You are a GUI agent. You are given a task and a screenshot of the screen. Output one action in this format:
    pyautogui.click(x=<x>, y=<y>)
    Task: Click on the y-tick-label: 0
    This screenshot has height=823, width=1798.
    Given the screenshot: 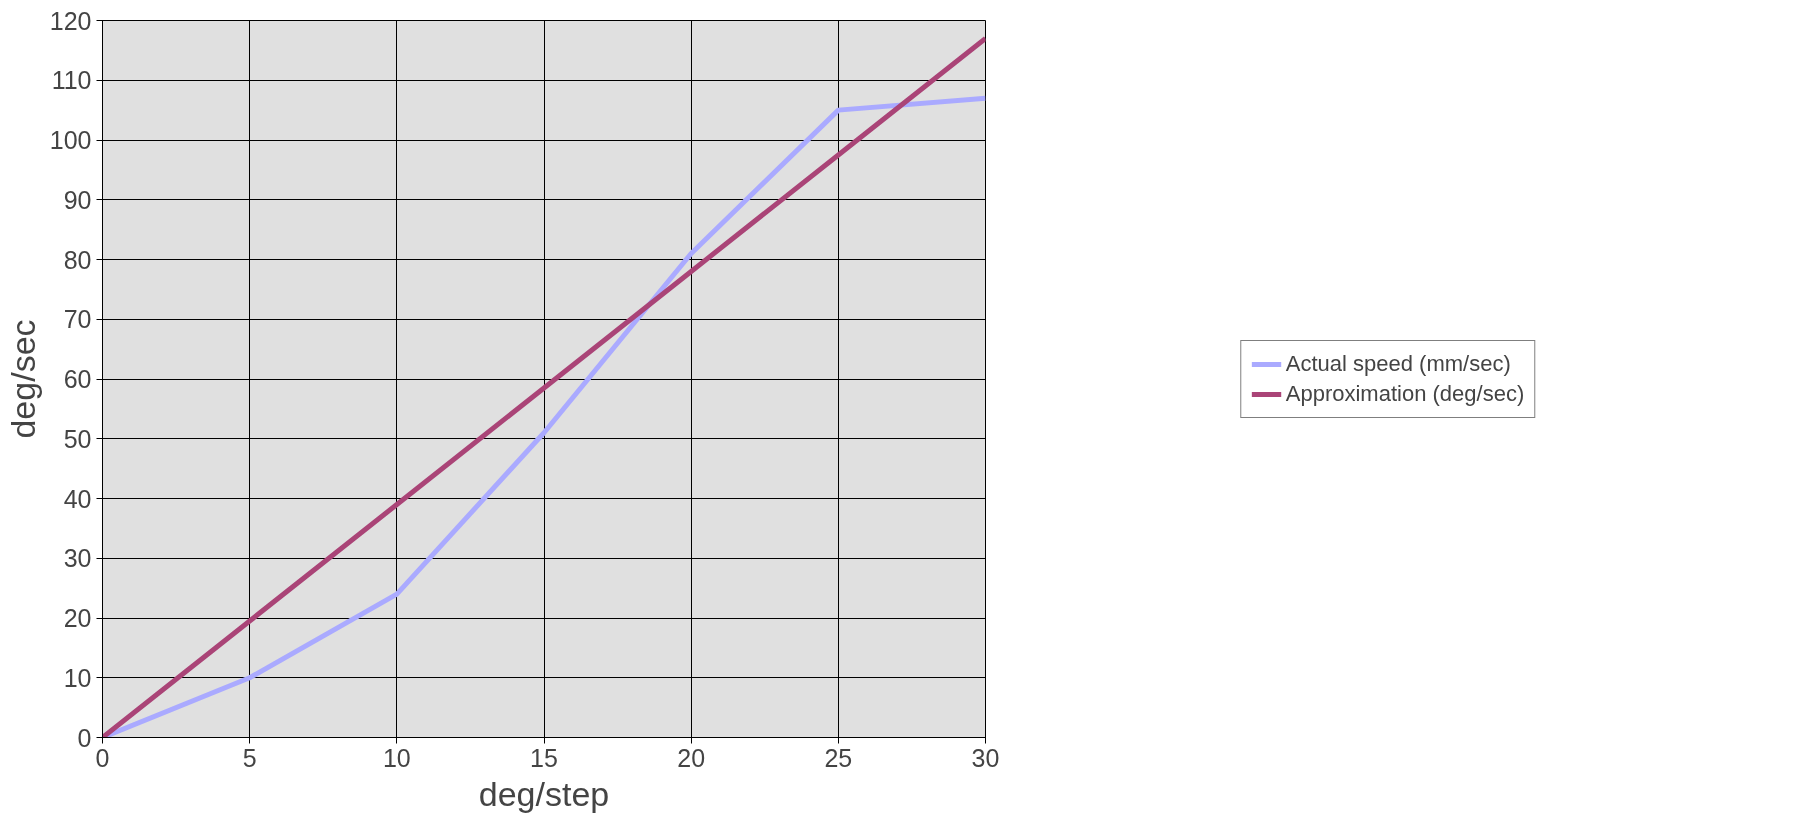 What is the action you would take?
    pyautogui.click(x=84, y=737)
    